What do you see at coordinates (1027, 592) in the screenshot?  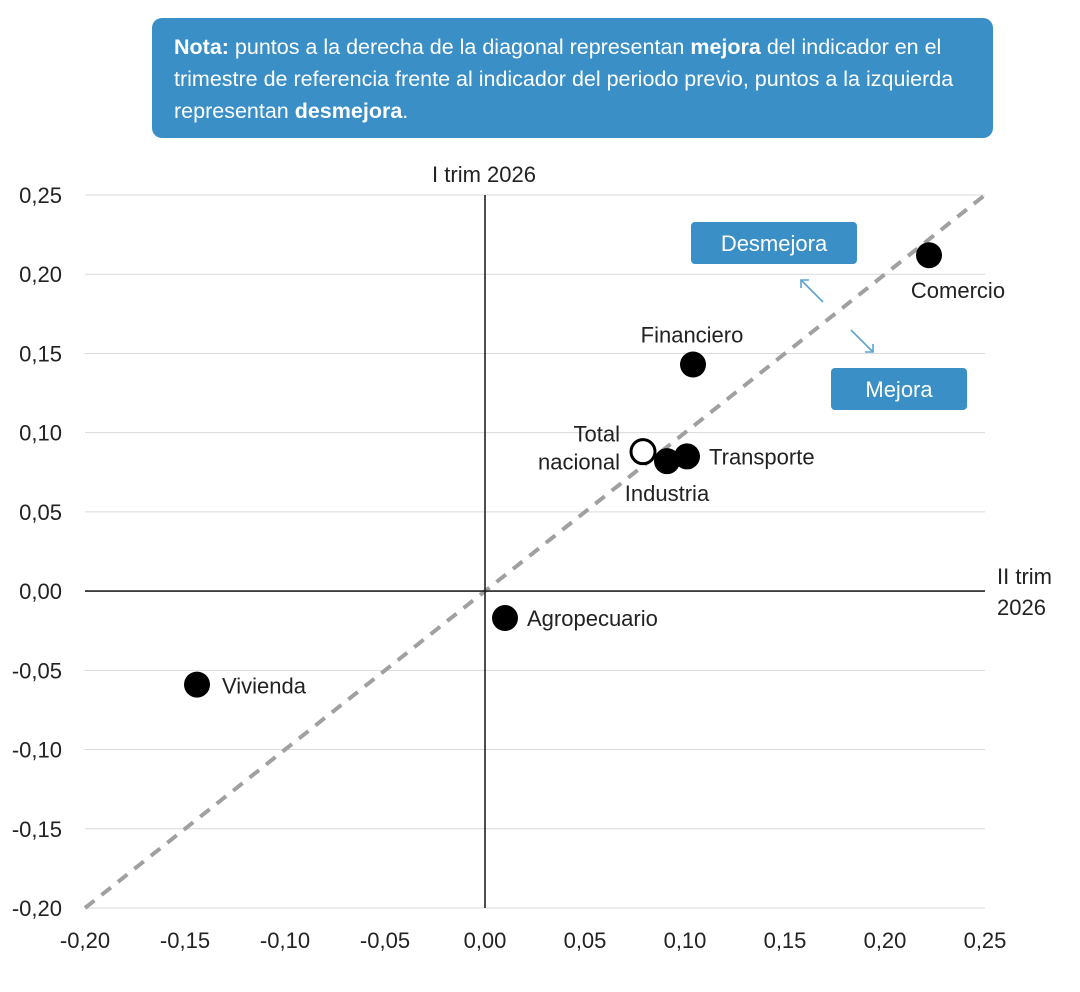 I see `x-axis-label: II trim 2026` at bounding box center [1027, 592].